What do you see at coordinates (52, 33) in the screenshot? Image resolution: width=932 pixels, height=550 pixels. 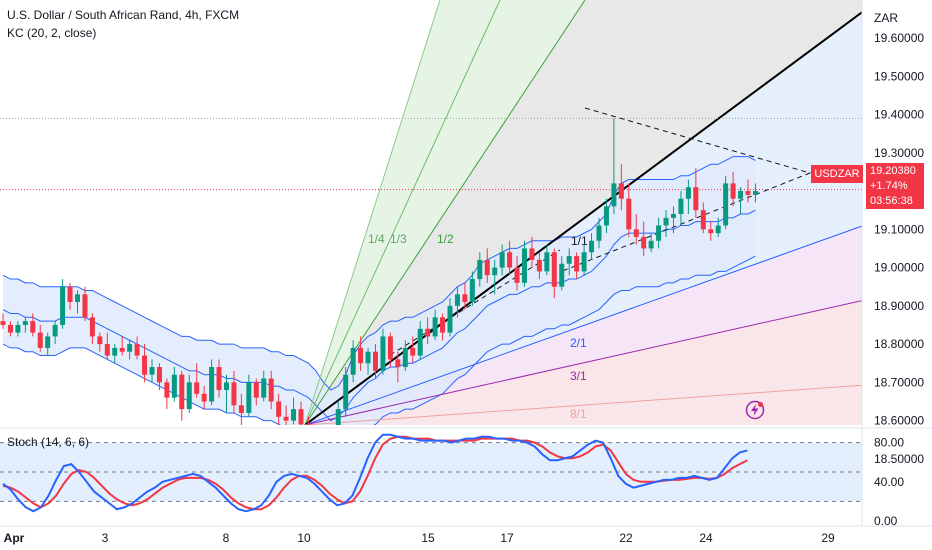 I see `keltner-legend: KC (20, 2, close)` at bounding box center [52, 33].